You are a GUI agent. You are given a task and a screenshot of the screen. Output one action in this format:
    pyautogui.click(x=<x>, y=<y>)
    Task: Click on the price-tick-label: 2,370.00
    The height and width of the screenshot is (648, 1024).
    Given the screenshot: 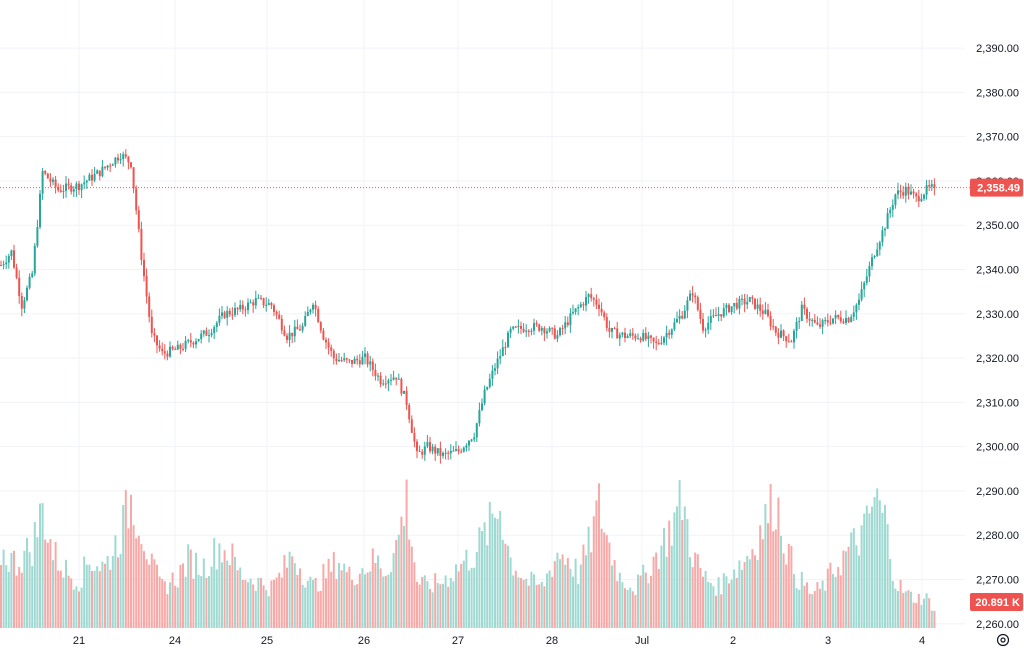 What is the action you would take?
    pyautogui.click(x=997, y=138)
    